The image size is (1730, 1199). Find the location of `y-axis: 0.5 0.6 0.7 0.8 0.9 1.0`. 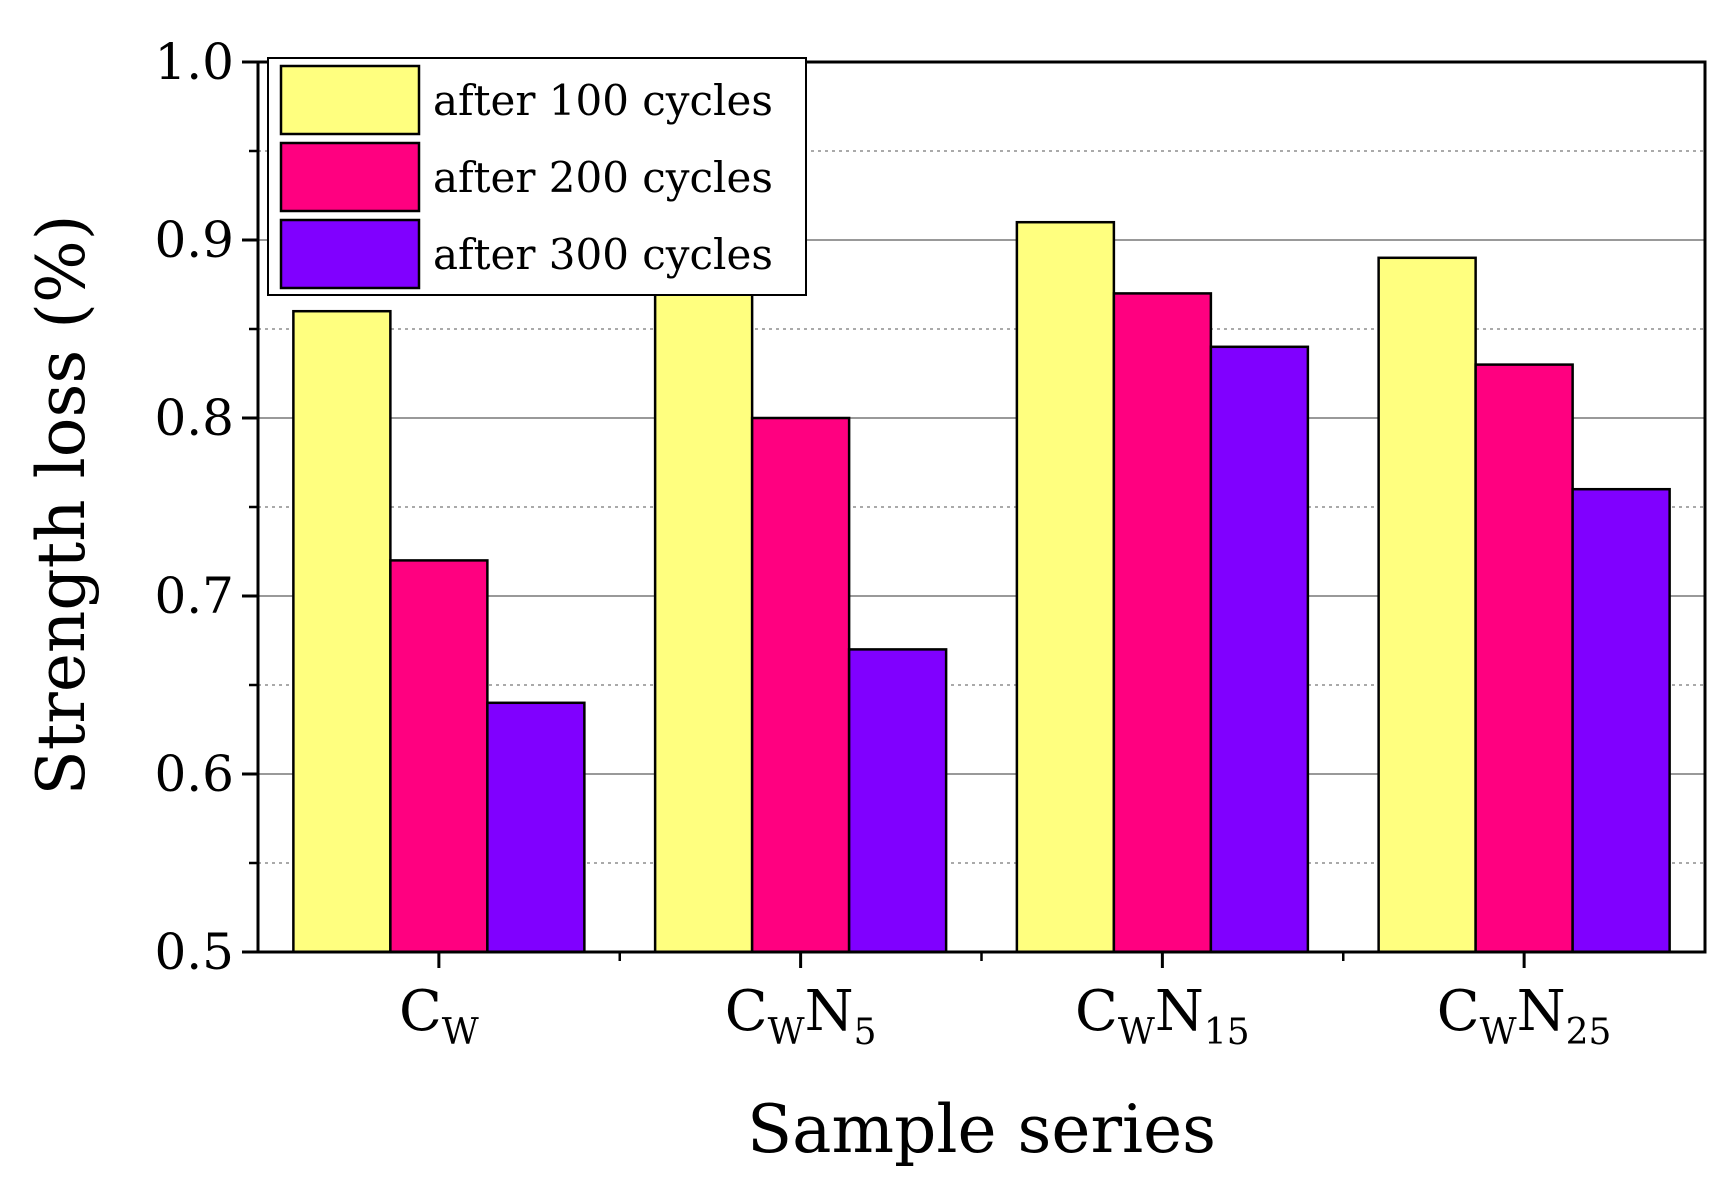

y-axis: 0.5 0.6 0.7 0.8 0.9 1.0 is located at coordinates (206, 507).